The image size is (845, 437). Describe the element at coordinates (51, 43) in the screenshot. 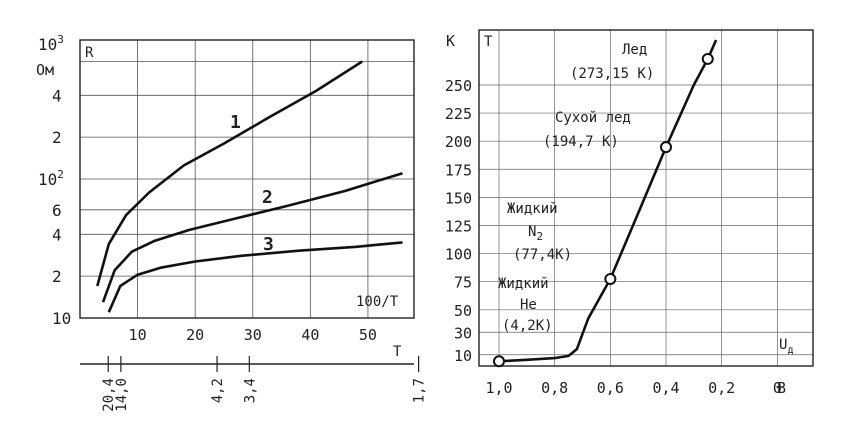

I see `left-y-top-label: 103` at that location.